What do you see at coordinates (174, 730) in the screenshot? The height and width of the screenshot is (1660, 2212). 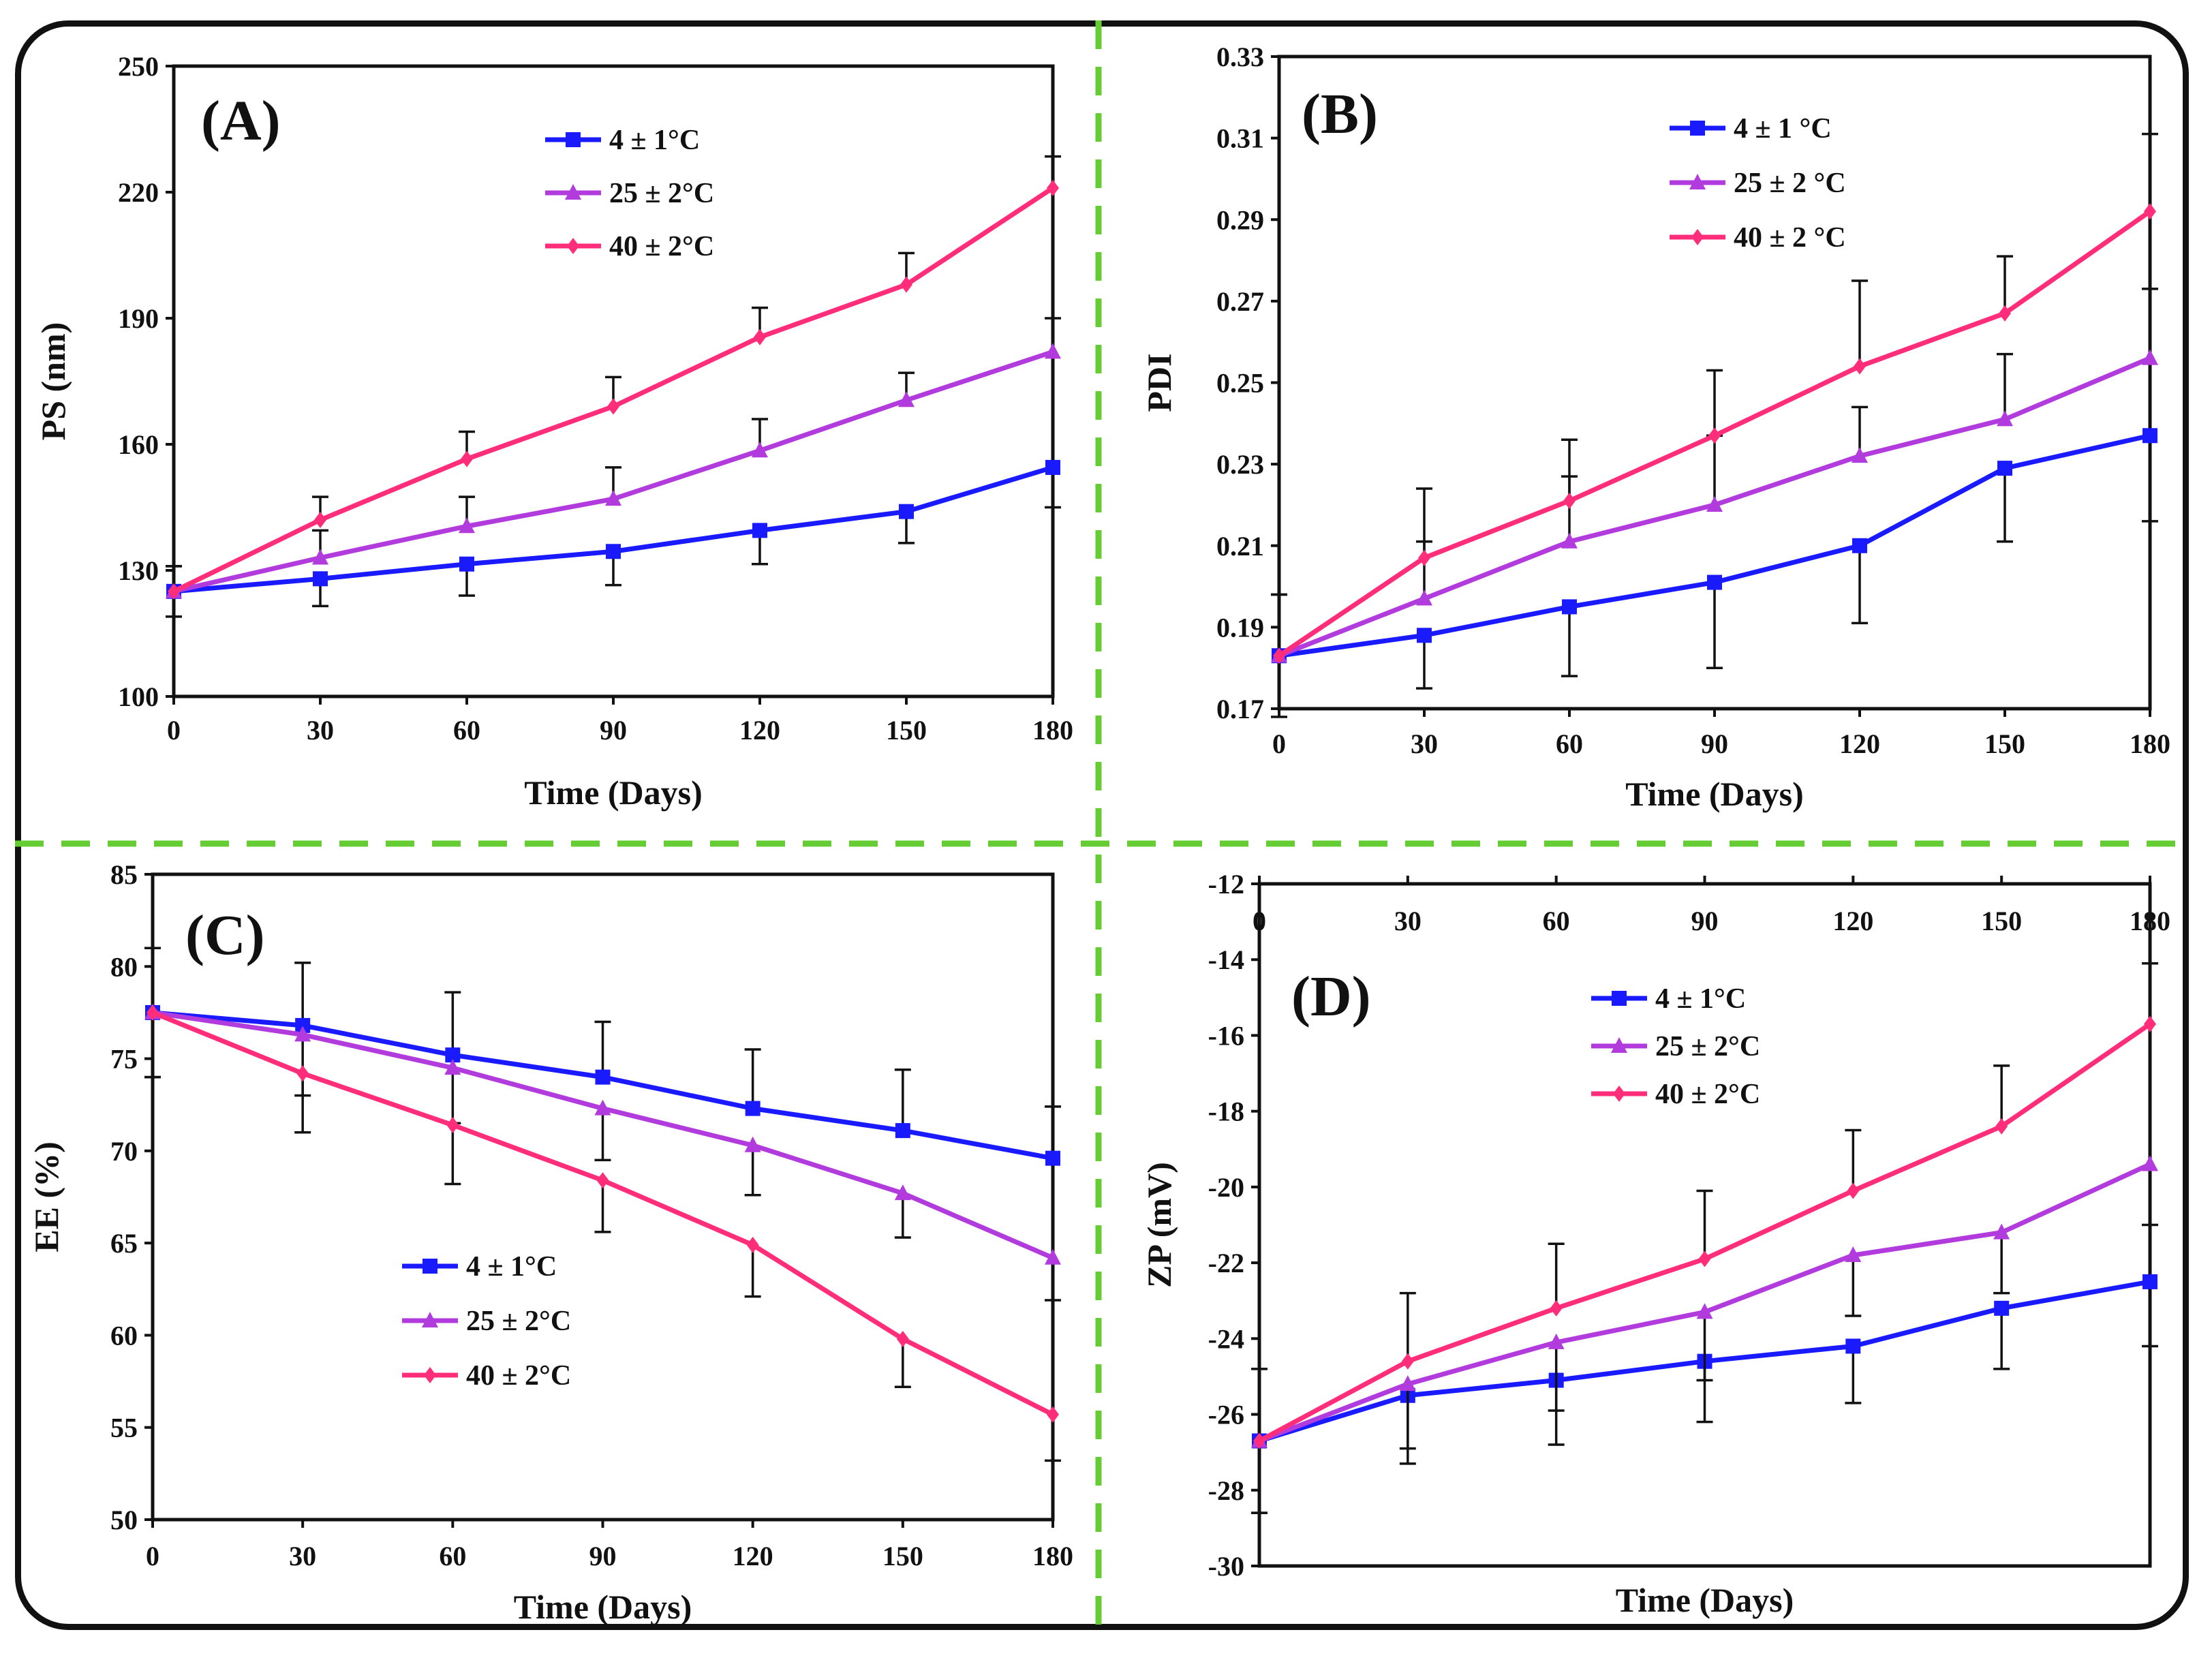 I see `x-tick-label-a: 0` at bounding box center [174, 730].